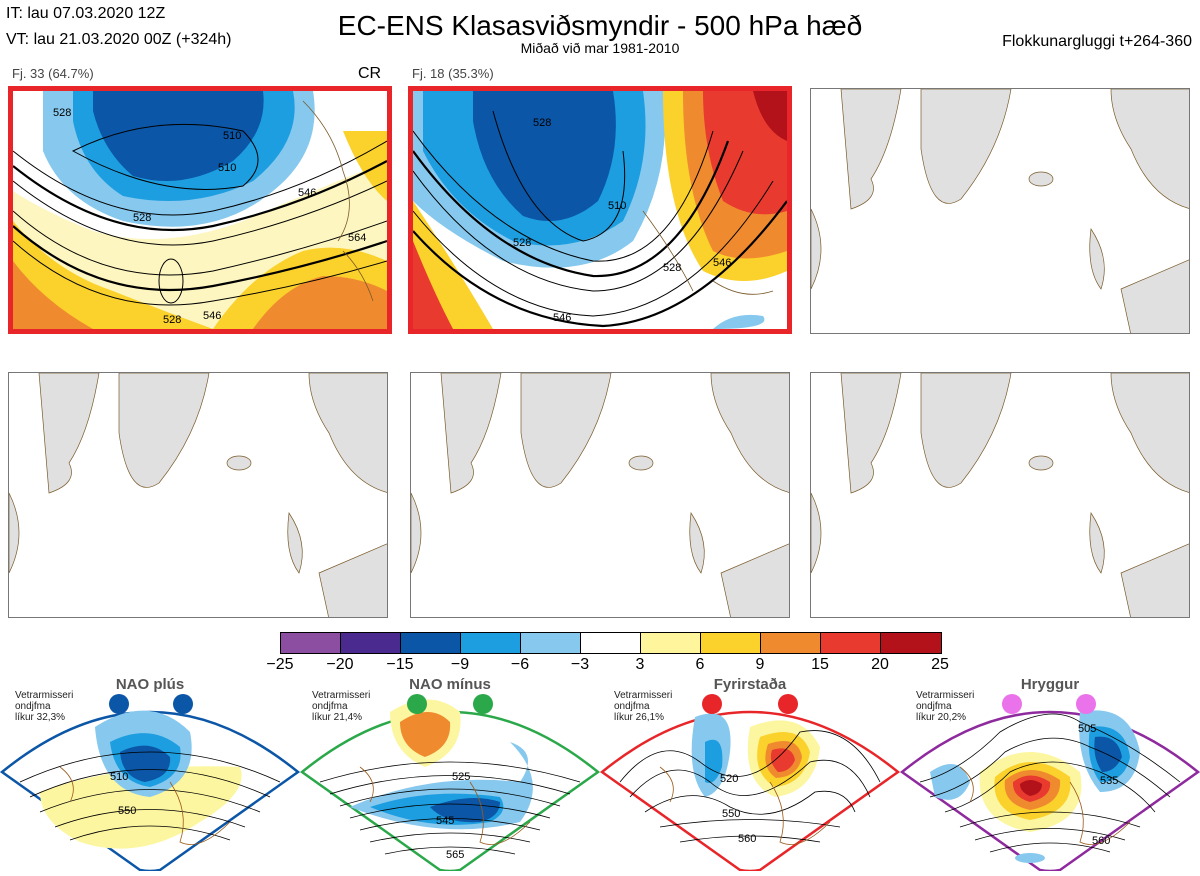 The height and width of the screenshot is (876, 1200). Describe the element at coordinates (53, 73) in the screenshot. I see `panel-1-label: Fj. 33 (64.7%)` at that location.